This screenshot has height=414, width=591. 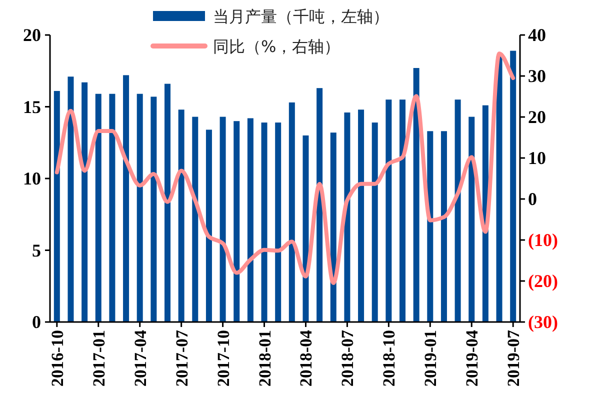 I want to click on x-tick-label: 2018-07, so click(x=348, y=358).